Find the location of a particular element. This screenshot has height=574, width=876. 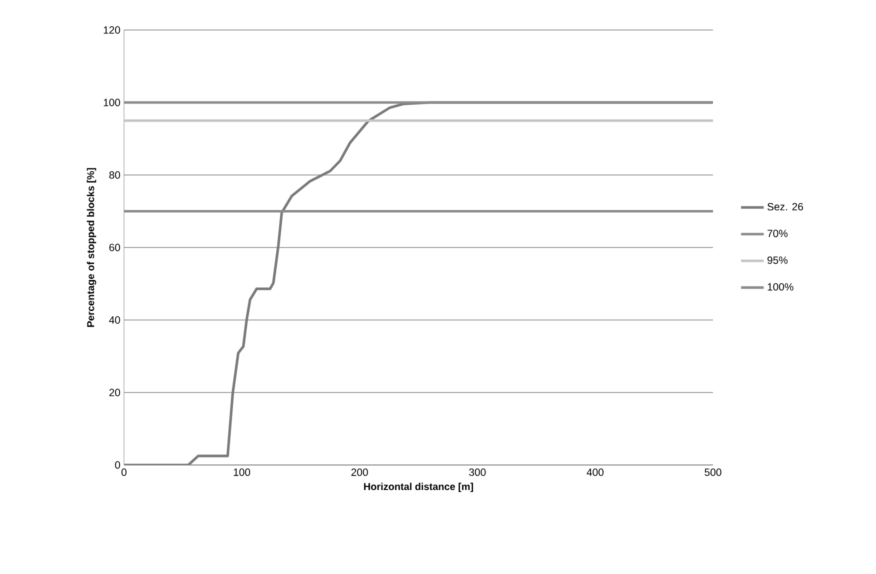

x-tick-label: 200 is located at coordinates (359, 472).